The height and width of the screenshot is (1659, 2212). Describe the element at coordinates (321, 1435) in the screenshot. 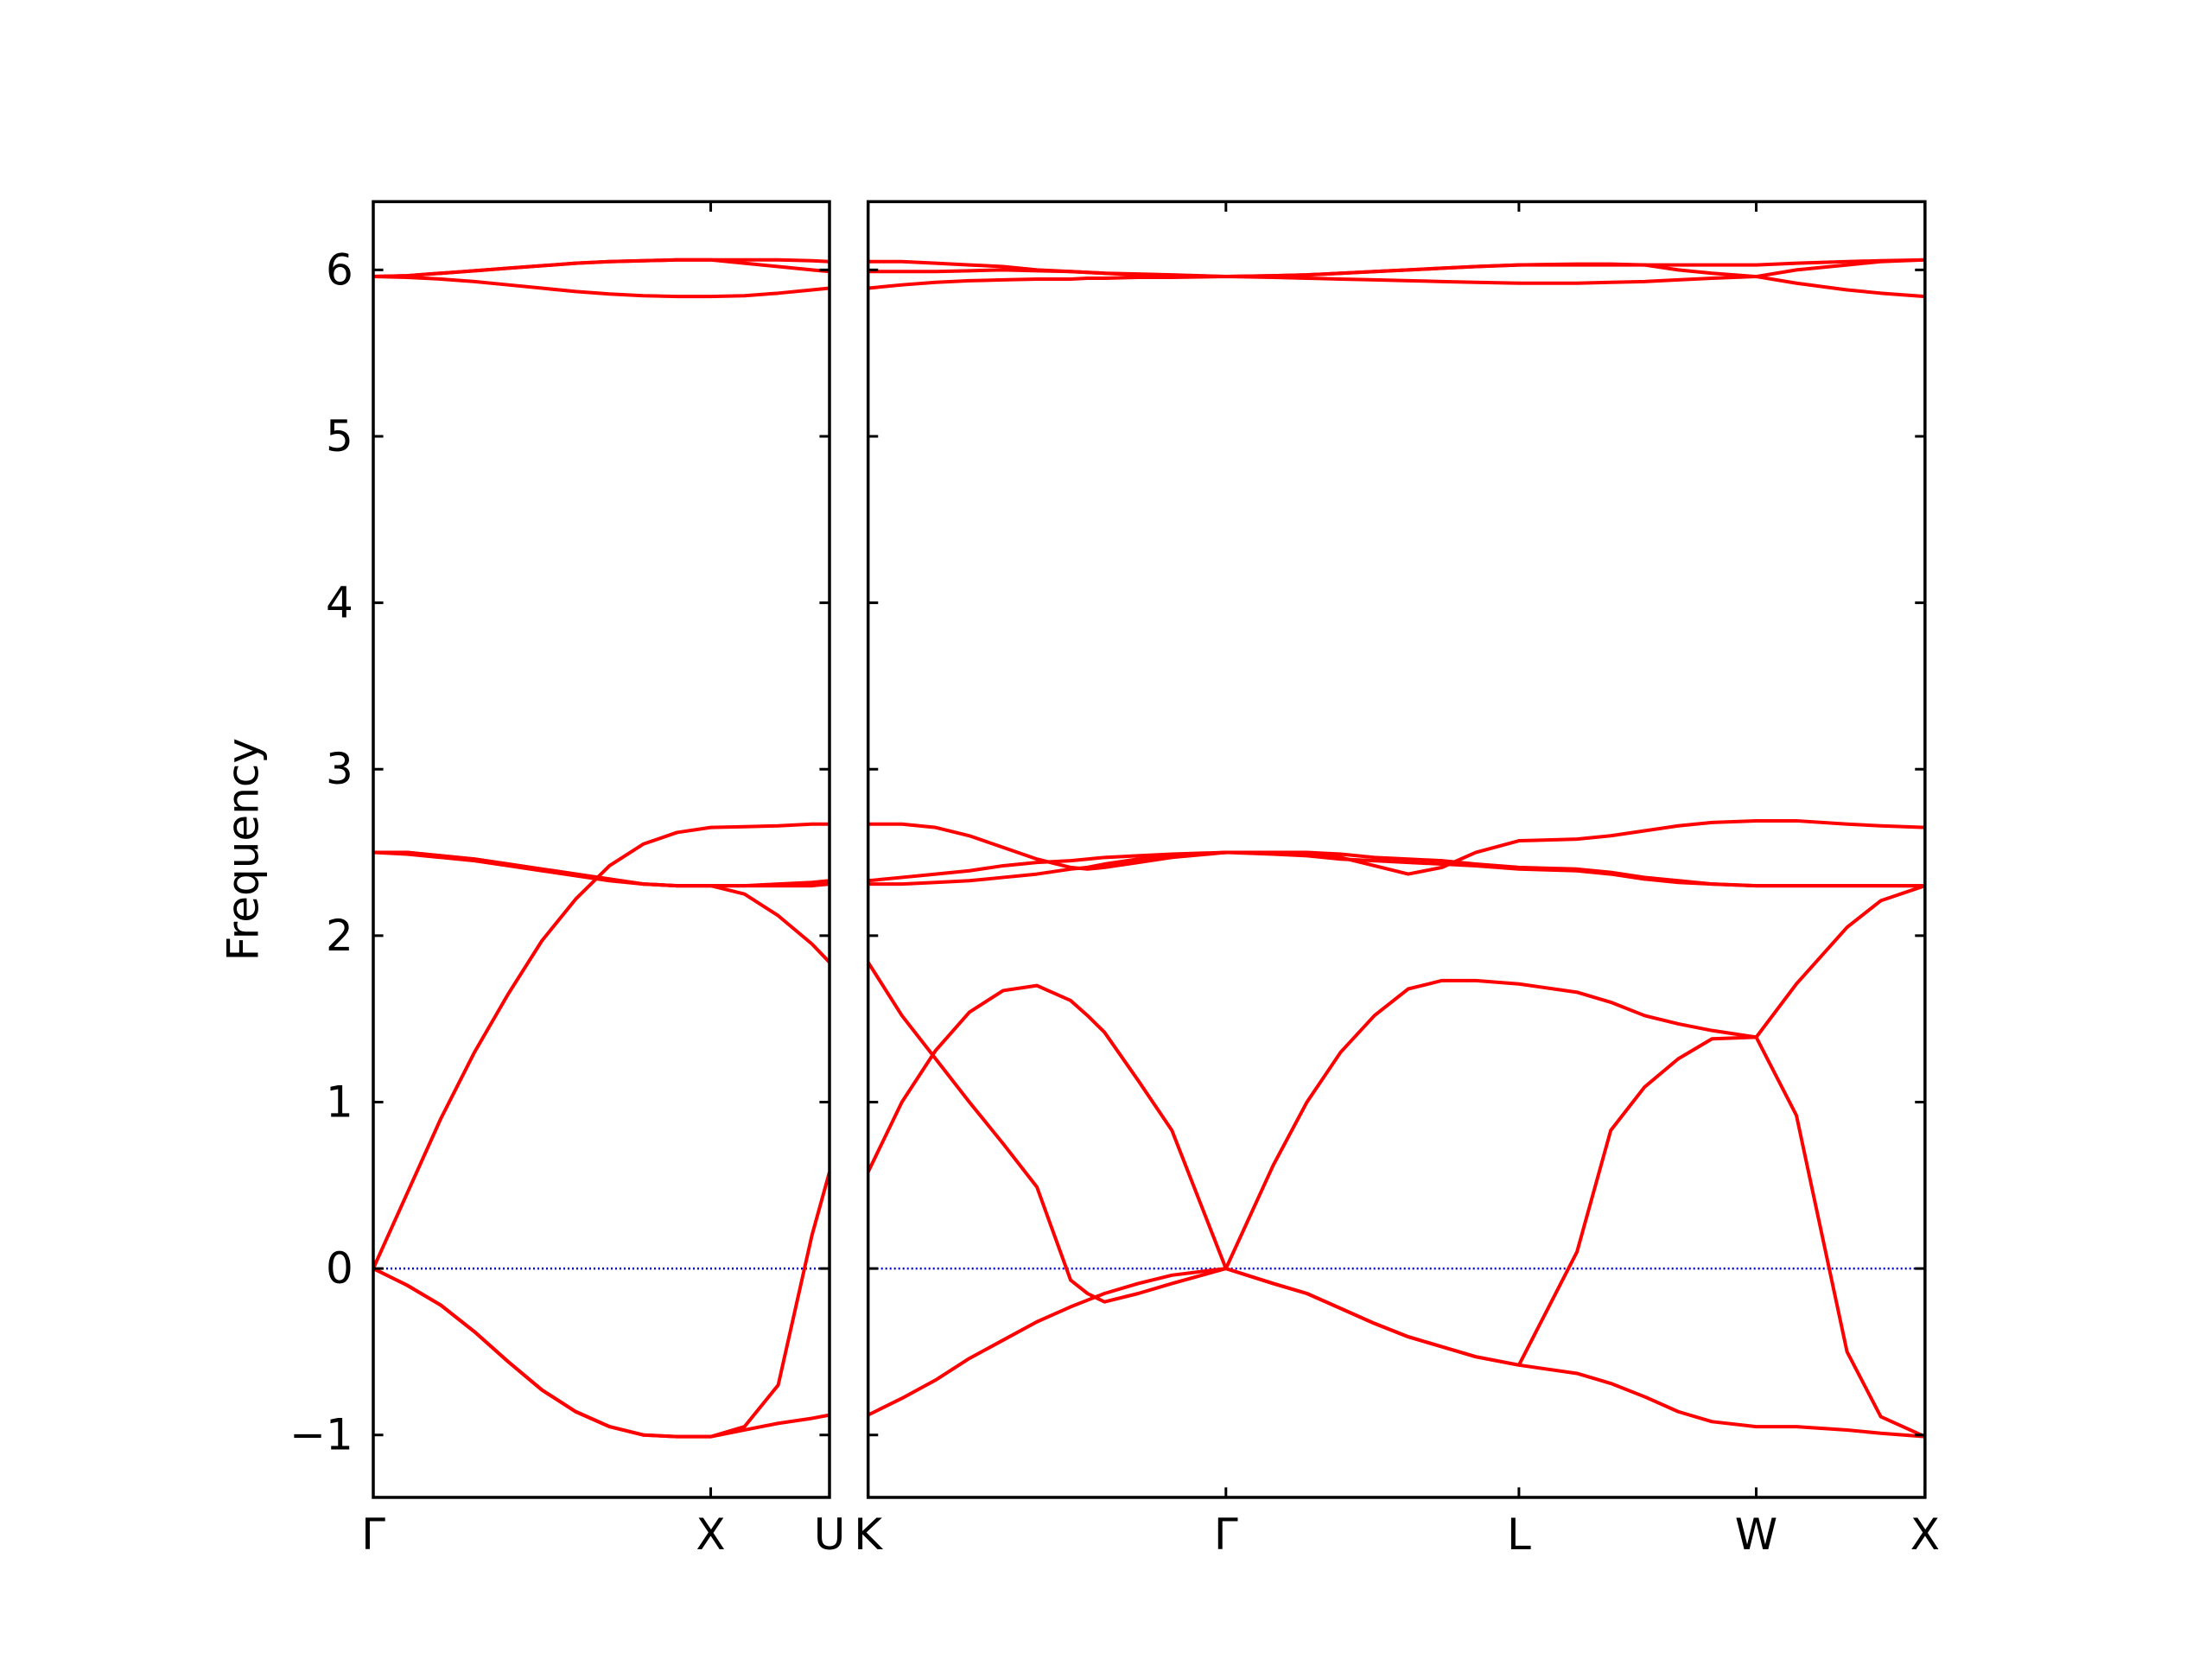

I see `y-tick-label: −1` at that location.